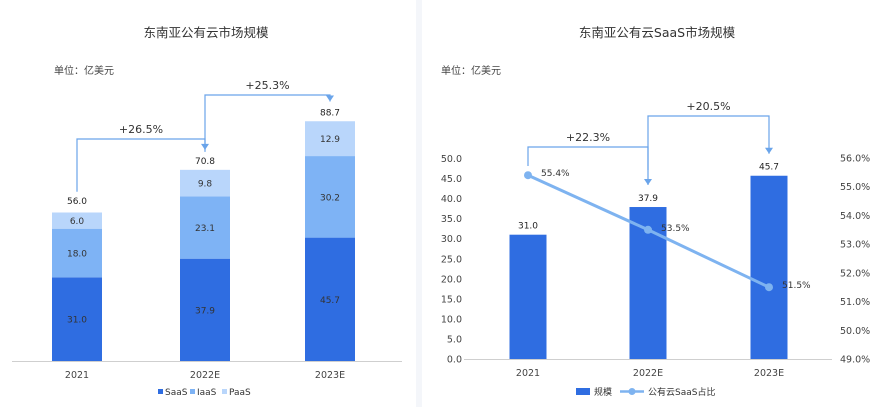 This screenshot has height=407, width=881. I want to click on y-left-tick-label: 45.0, so click(451, 179).